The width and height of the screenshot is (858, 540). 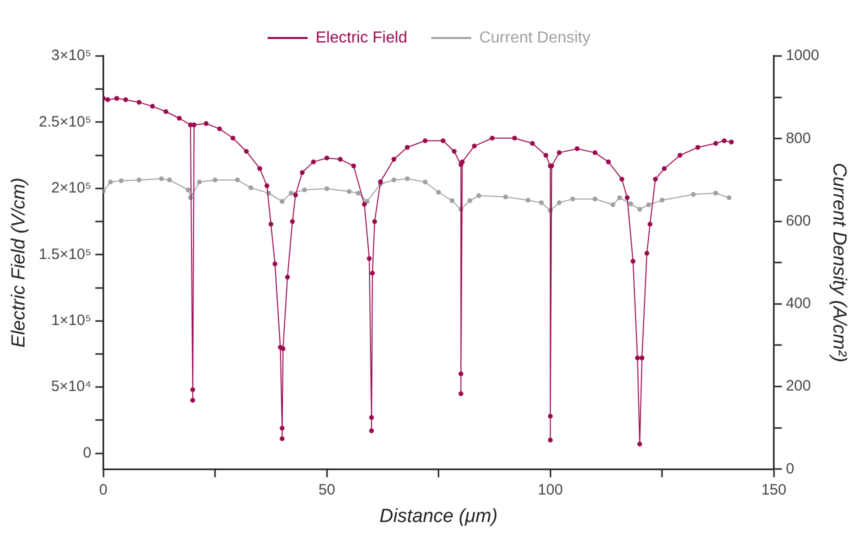 What do you see at coordinates (71, 321) in the screenshot?
I see `y-tick-label: 1×10⁵` at bounding box center [71, 321].